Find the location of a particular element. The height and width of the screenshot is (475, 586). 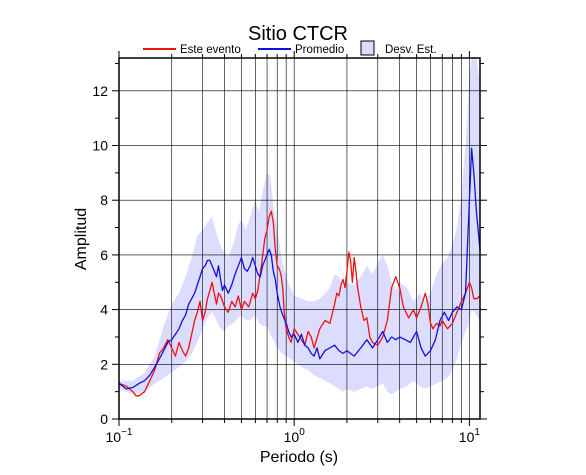

legend-label-desv-est: Desv. Est. is located at coordinates (411, 50).